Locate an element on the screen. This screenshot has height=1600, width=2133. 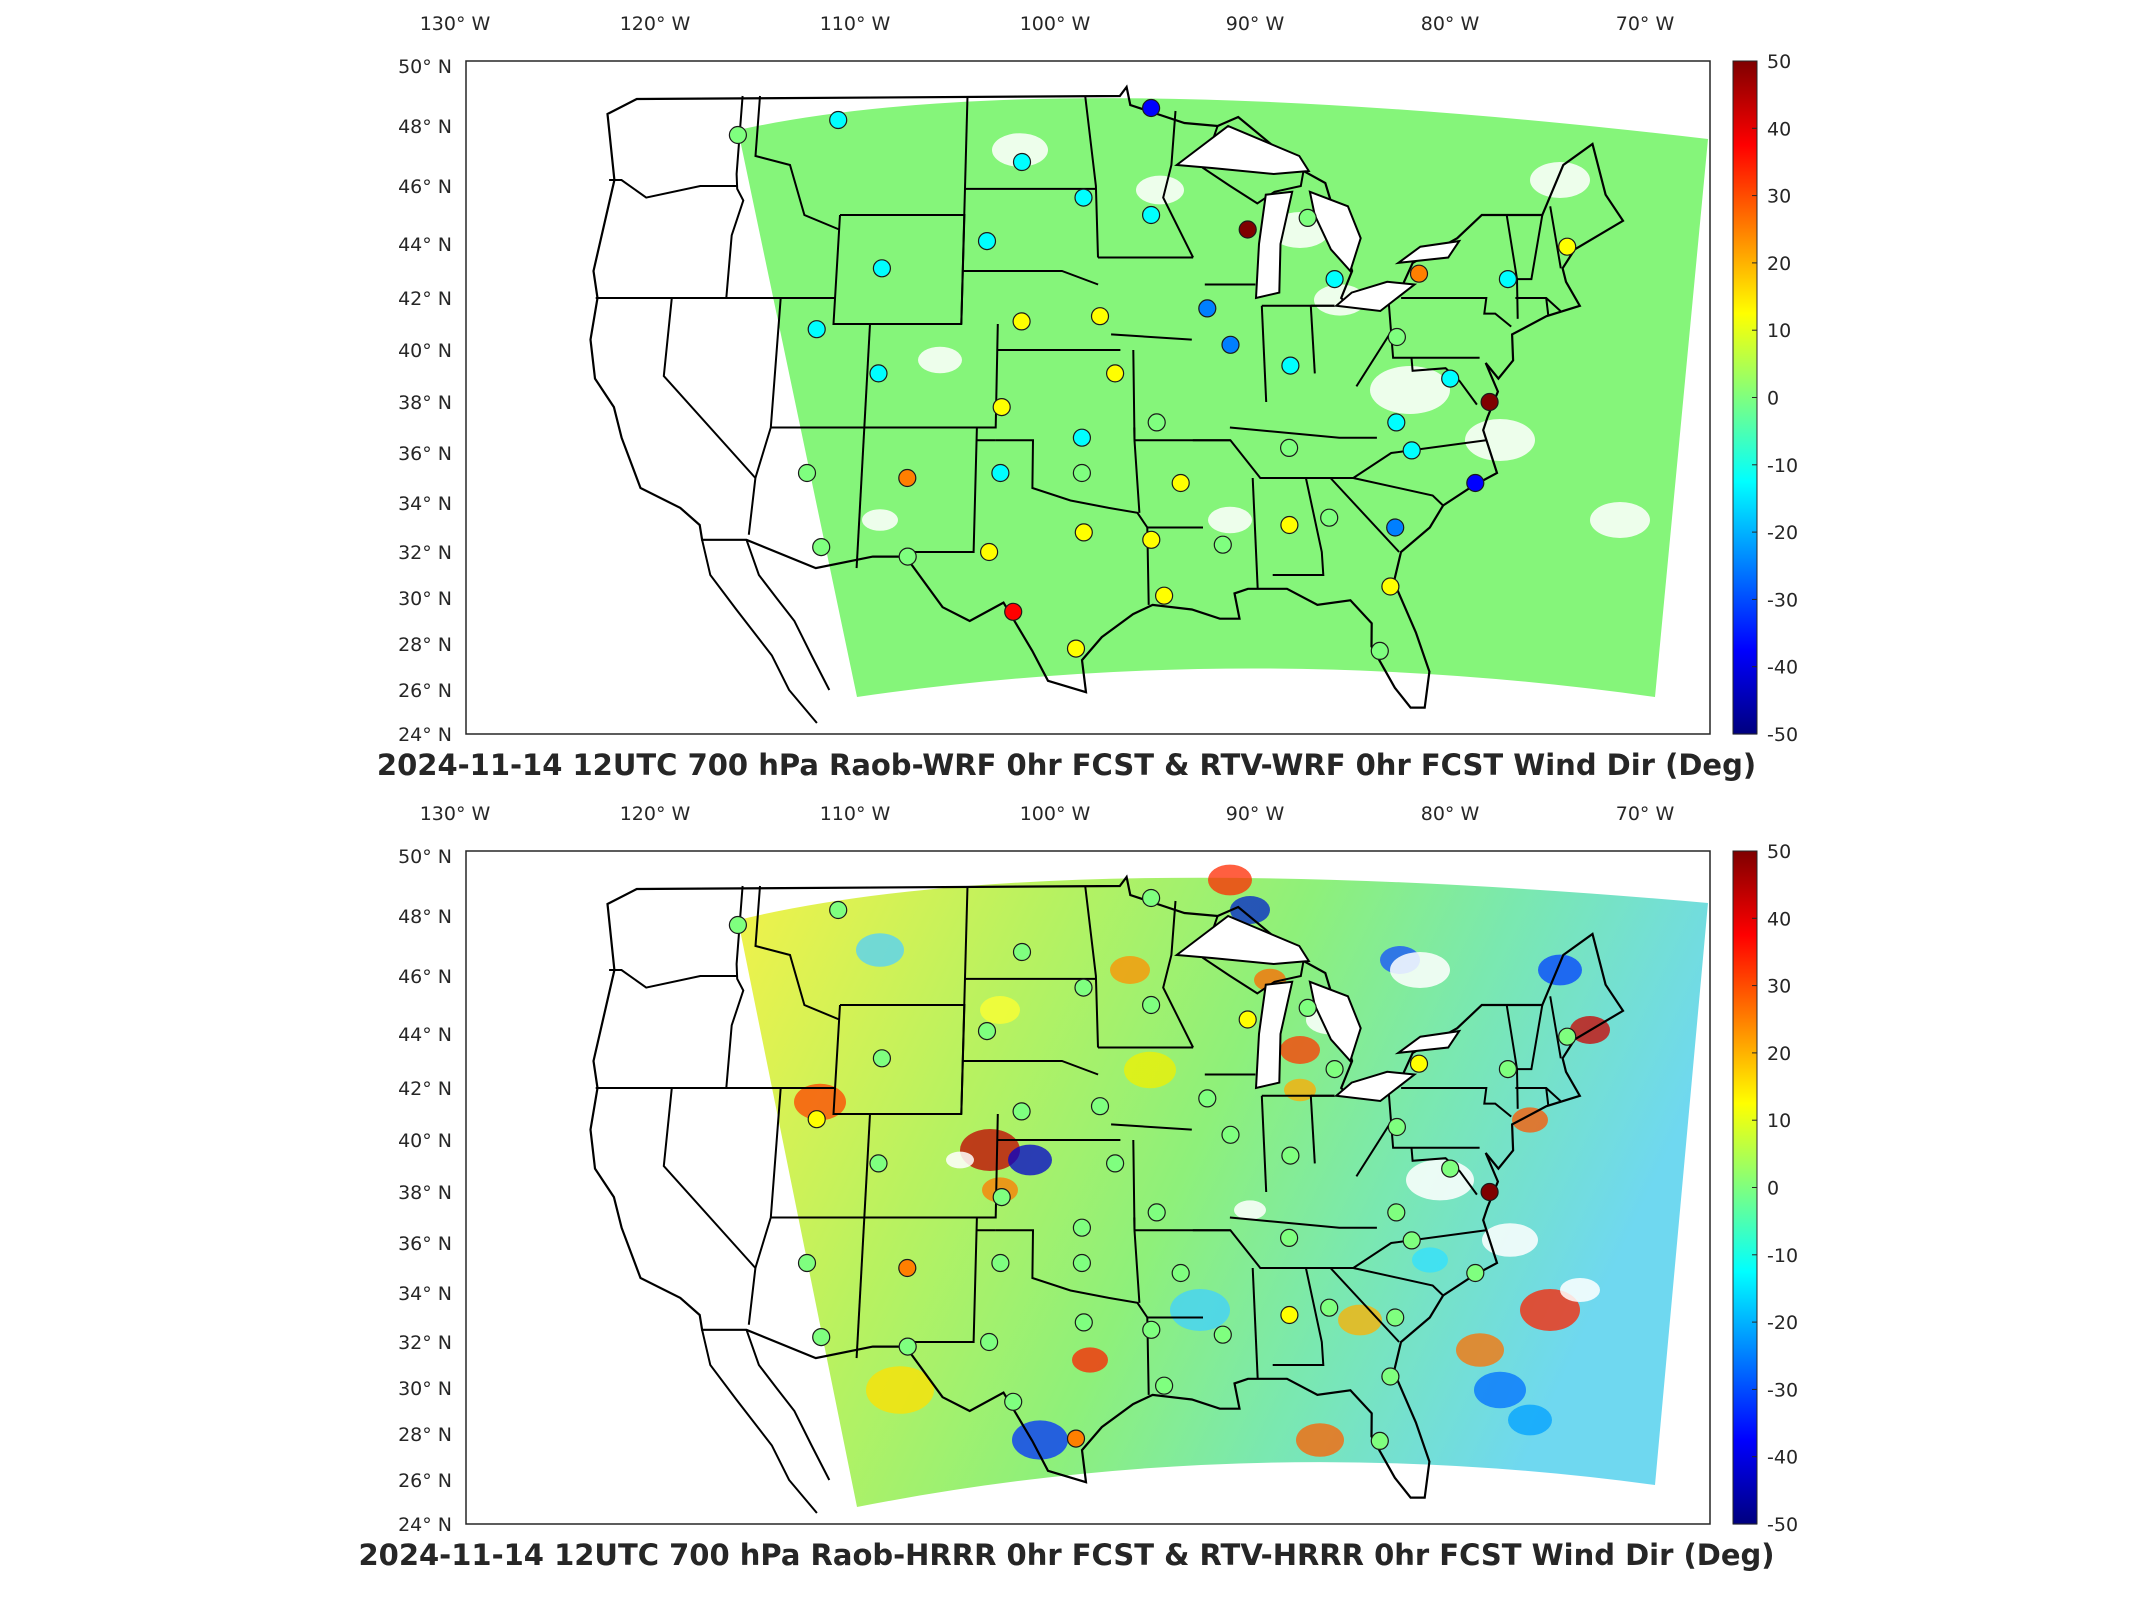
colorbar-tick-label: -20 is located at coordinates (1782, 533).